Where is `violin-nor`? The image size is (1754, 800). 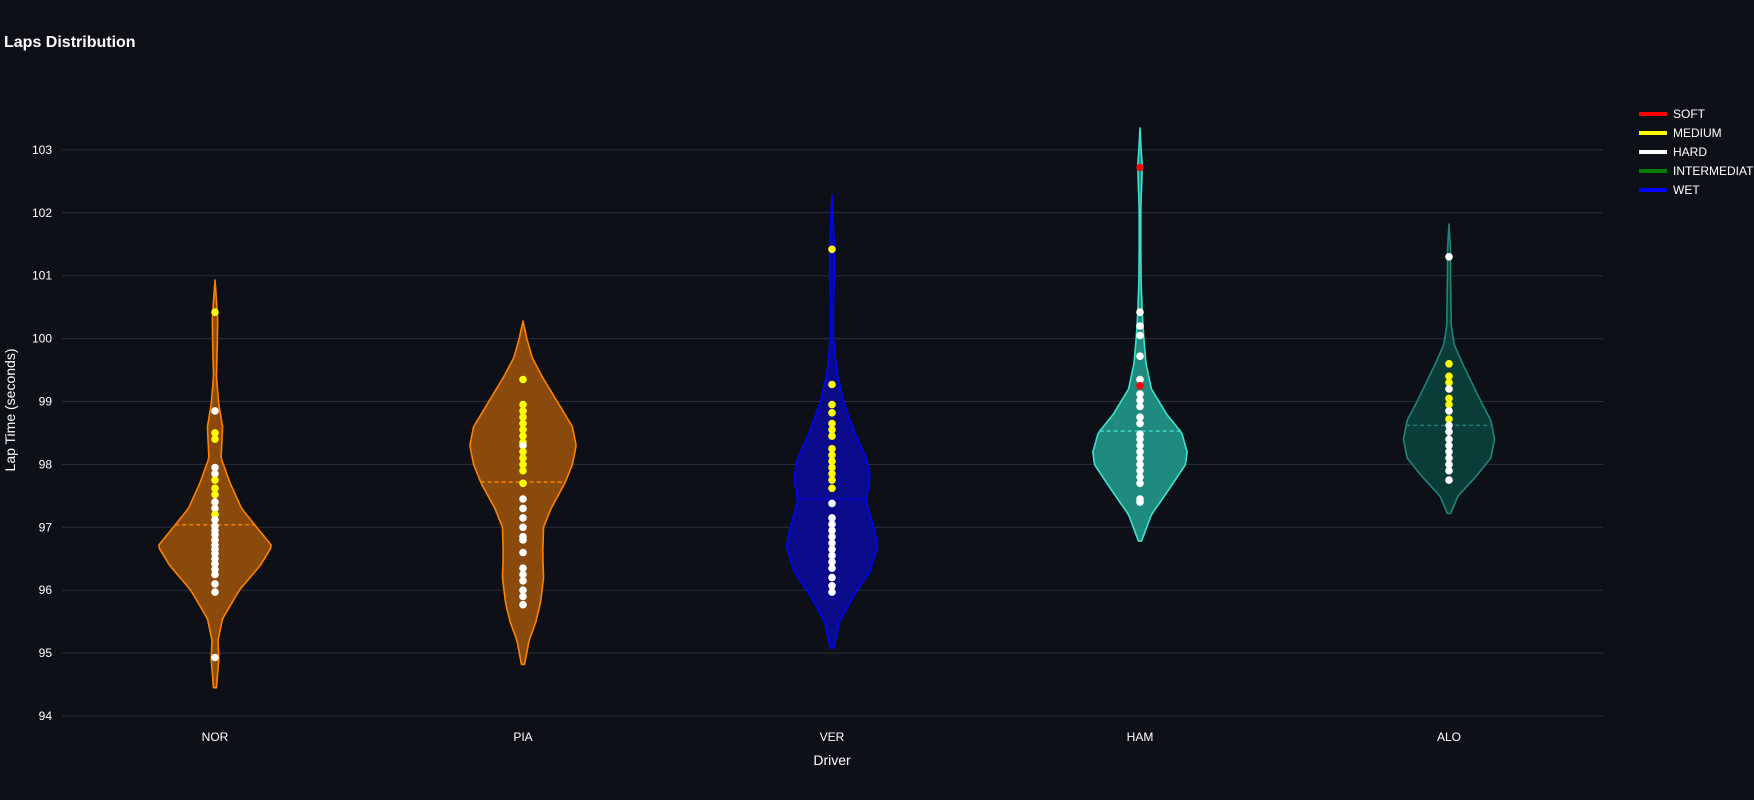 violin-nor is located at coordinates (215, 484).